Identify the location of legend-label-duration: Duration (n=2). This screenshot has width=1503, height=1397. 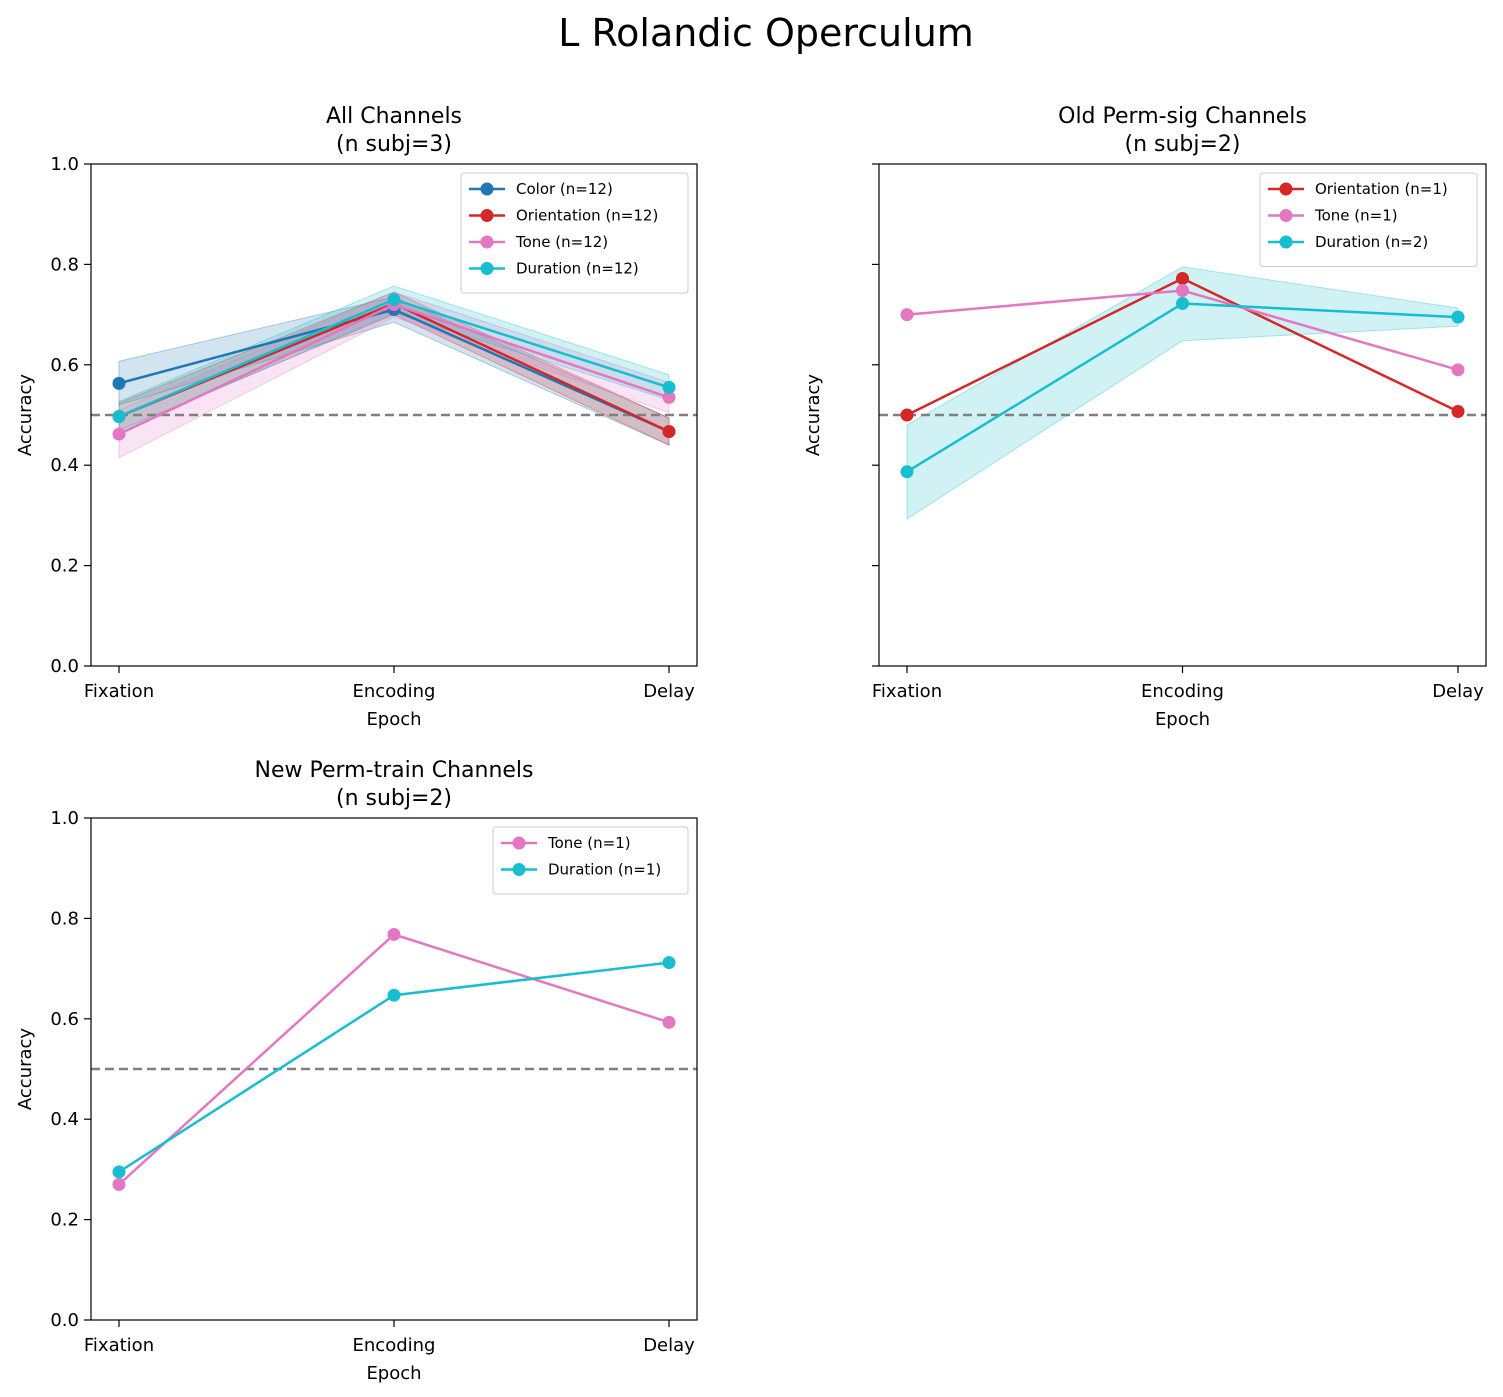
(1371, 242).